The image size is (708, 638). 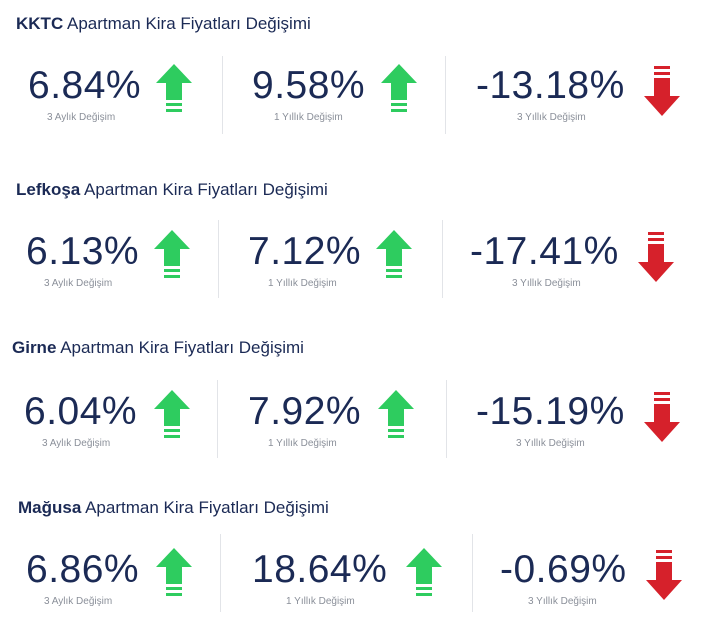 I want to click on stat-value: -15.19%, so click(x=550, y=411).